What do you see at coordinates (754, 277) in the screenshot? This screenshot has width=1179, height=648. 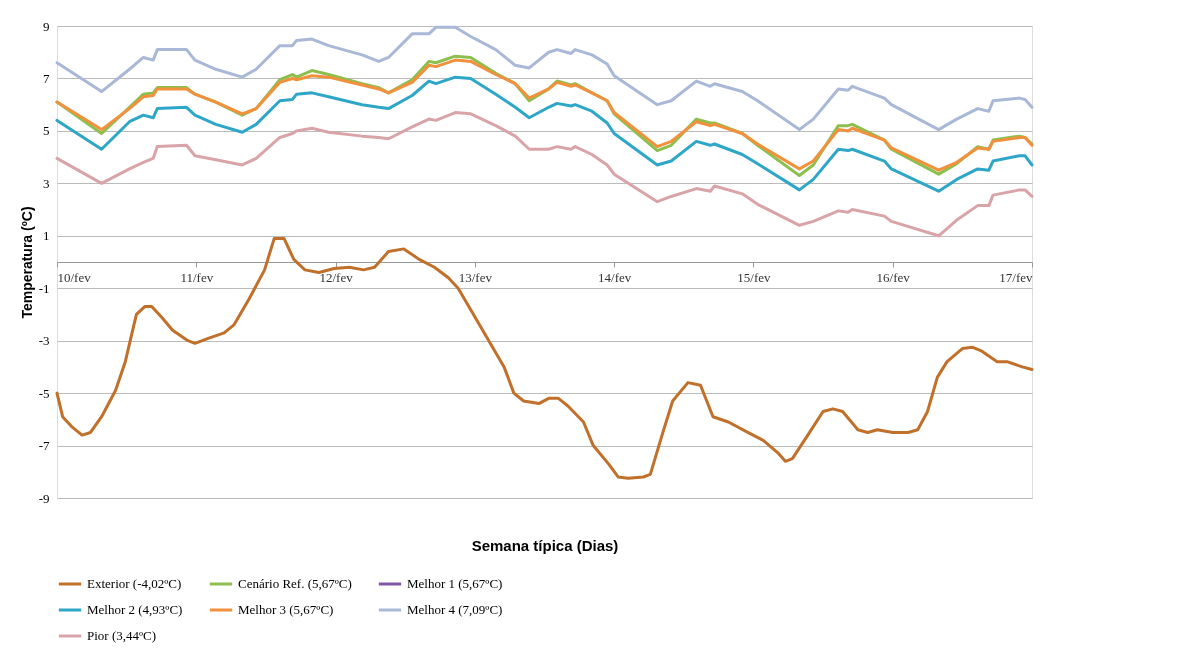 I see `x-tick-label: 15/fev` at bounding box center [754, 277].